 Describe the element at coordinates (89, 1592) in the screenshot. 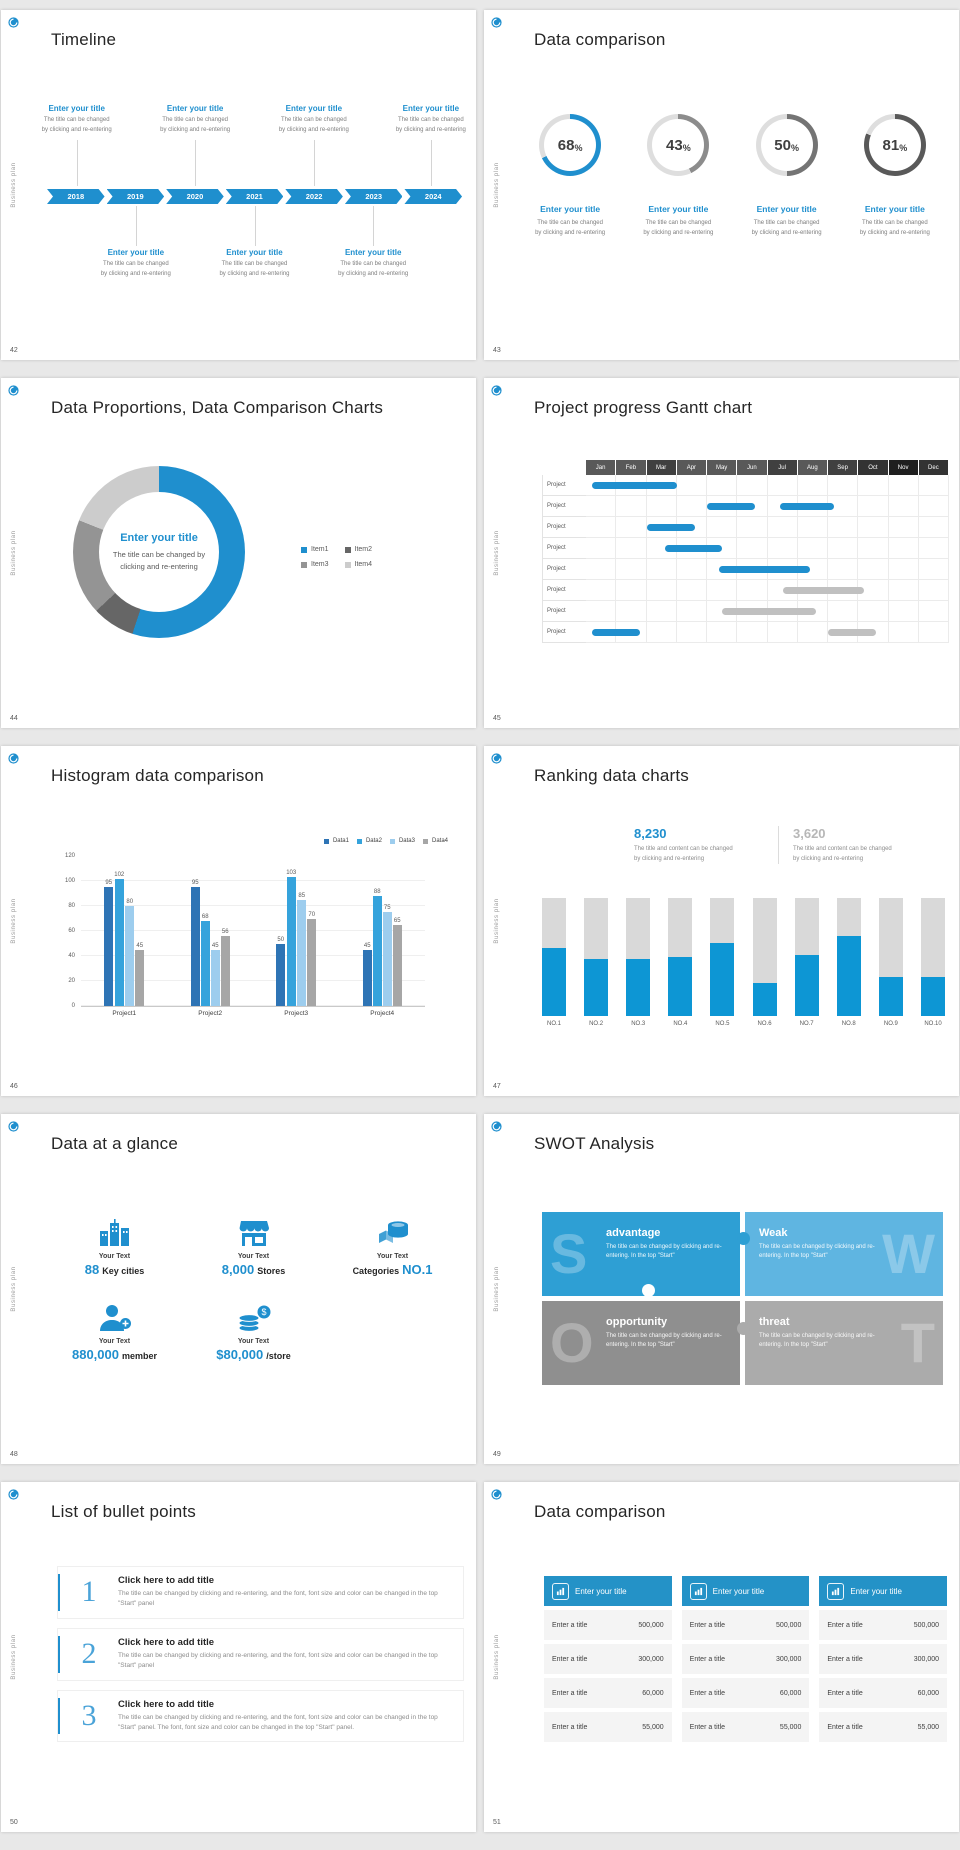

I see `bullet-number: 1` at that location.